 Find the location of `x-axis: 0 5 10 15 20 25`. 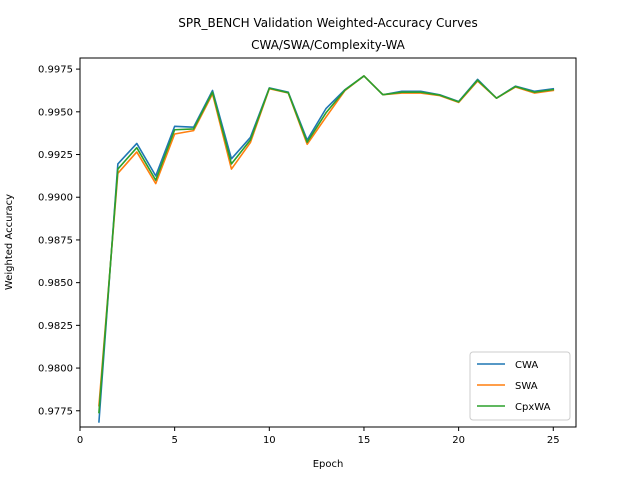

x-axis: 0 5 10 15 20 25 is located at coordinates (318, 436).